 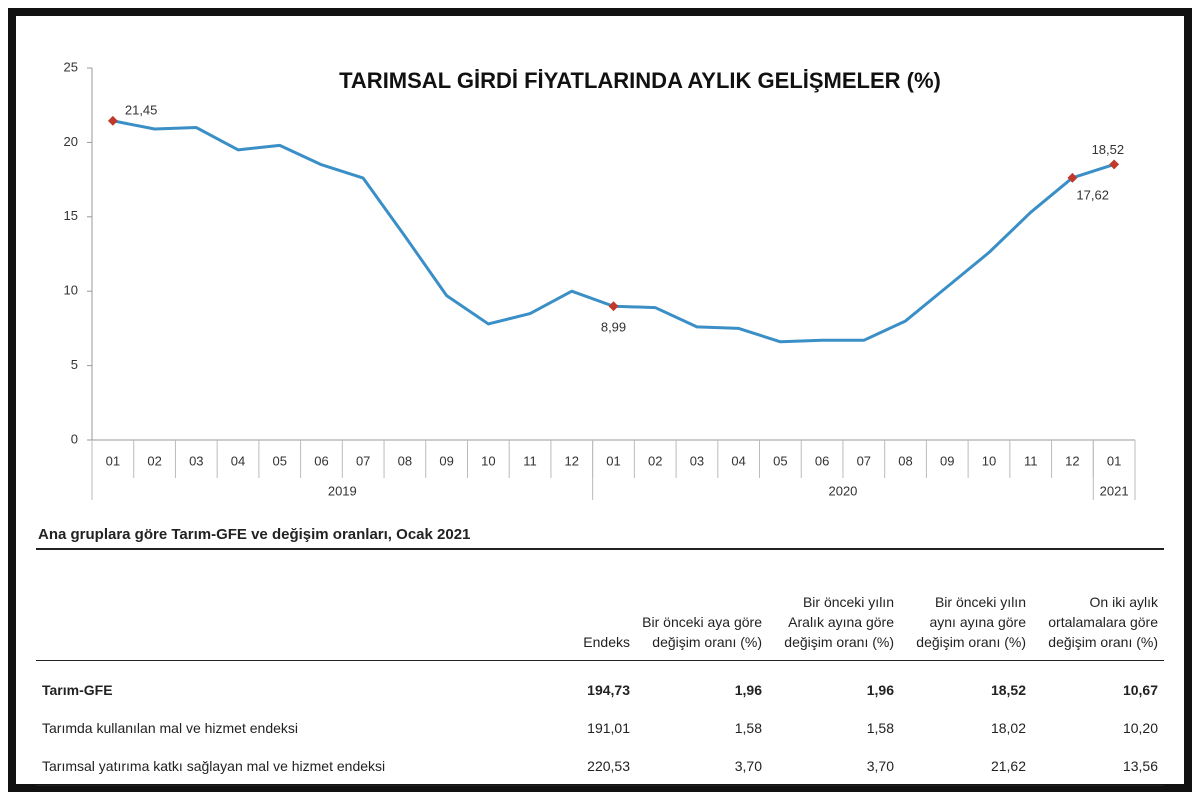 What do you see at coordinates (71, 66) in the screenshot?
I see `y-tick-label: 25` at bounding box center [71, 66].